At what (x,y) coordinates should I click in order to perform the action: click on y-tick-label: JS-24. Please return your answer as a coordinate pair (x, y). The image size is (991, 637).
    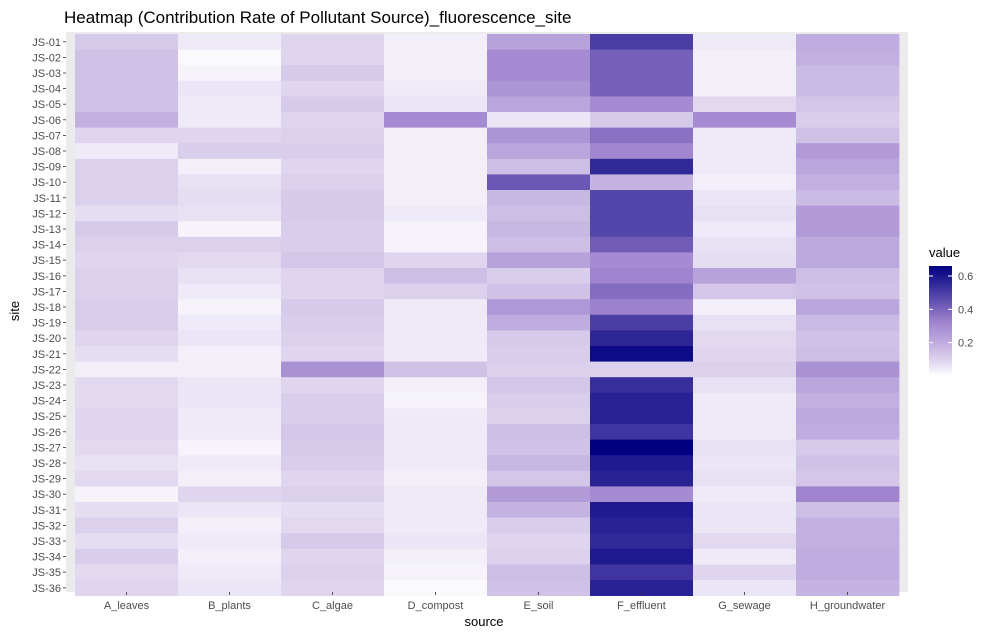
    Looking at the image, I should click on (46, 402).